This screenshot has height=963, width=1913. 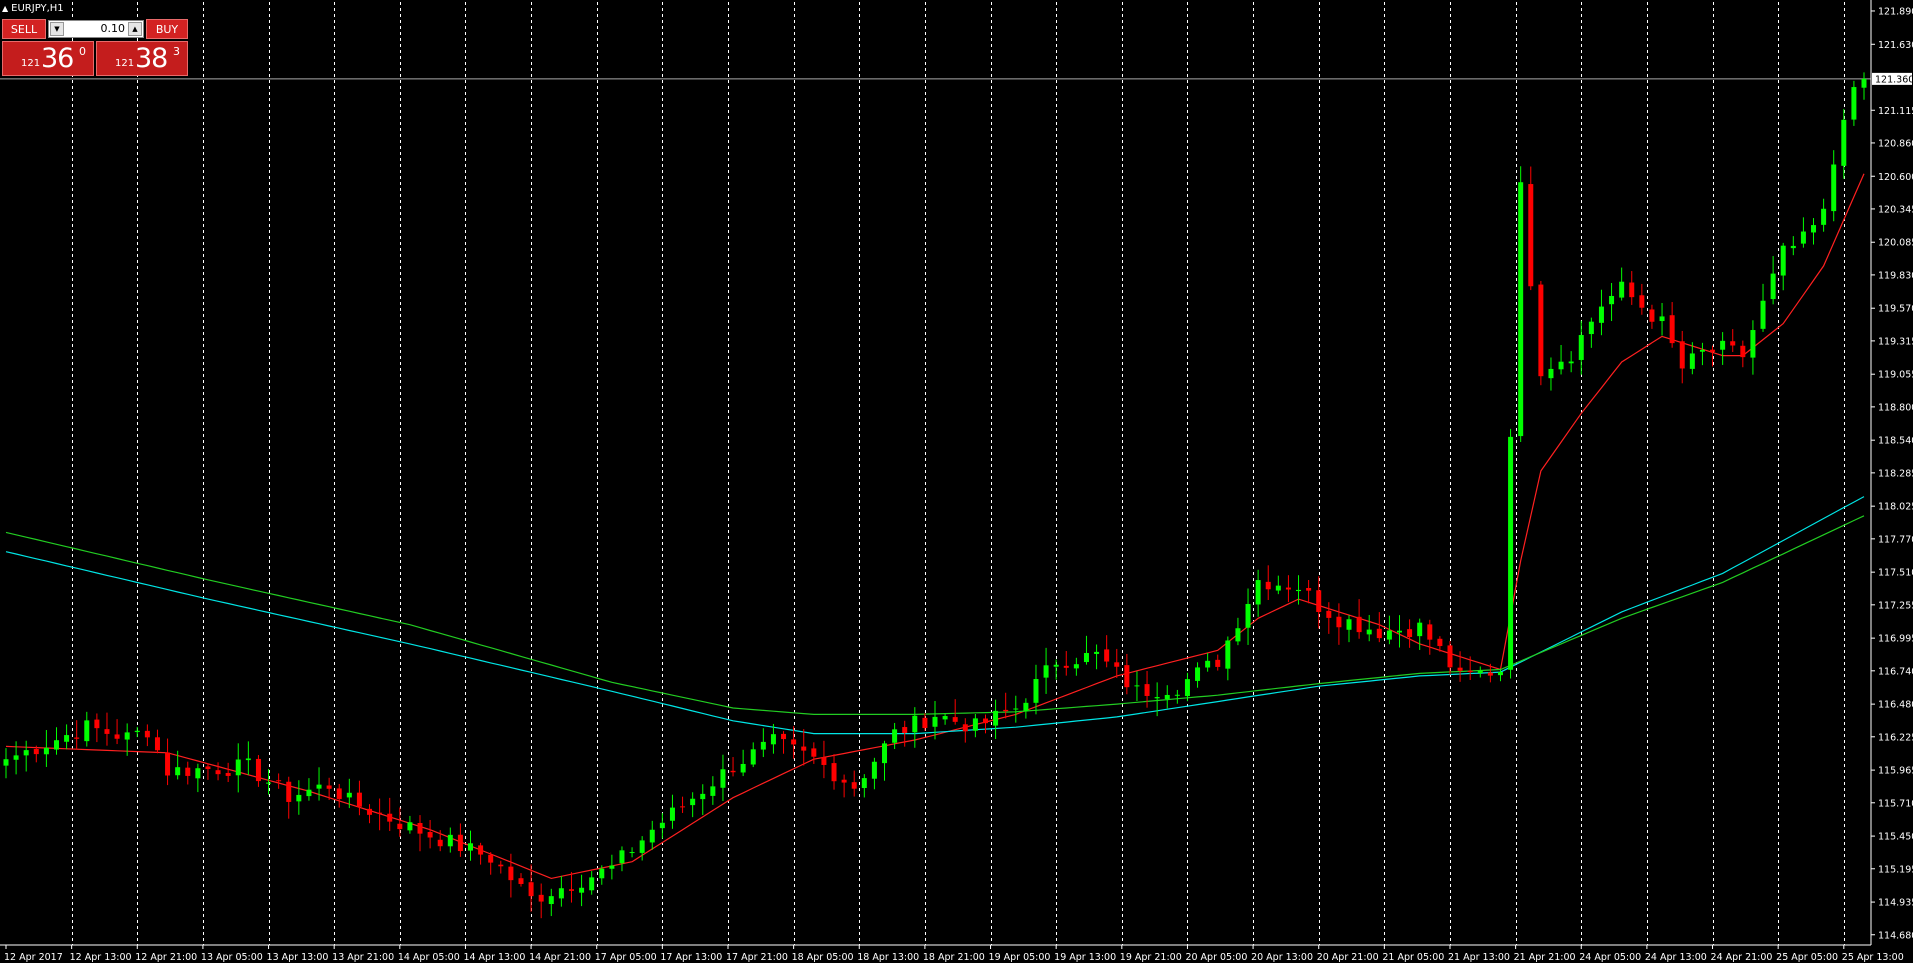 What do you see at coordinates (691, 957) in the screenshot?
I see `time-tick-label: 17 Apr 13:00` at bounding box center [691, 957].